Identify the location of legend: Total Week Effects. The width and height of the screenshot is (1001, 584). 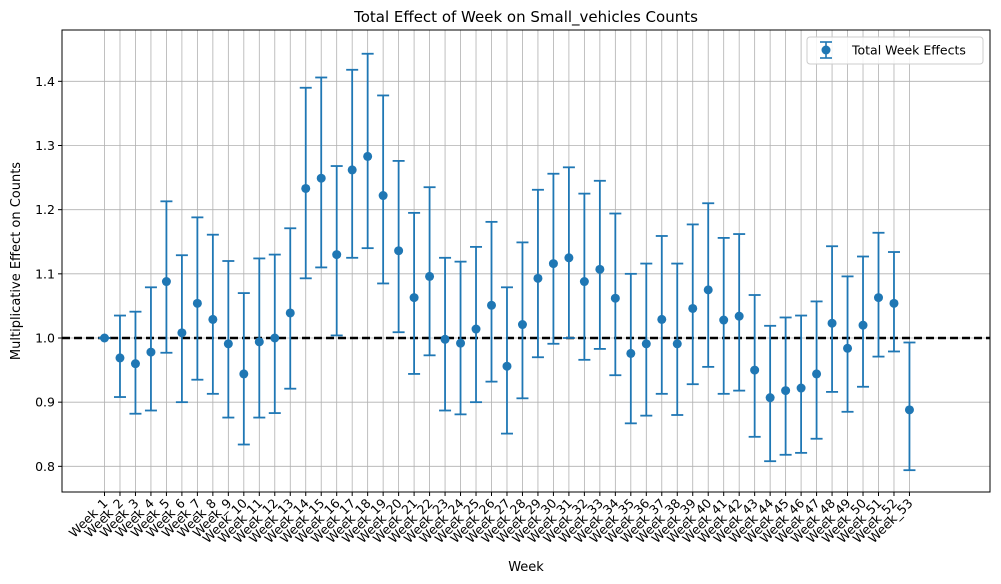
(895, 50).